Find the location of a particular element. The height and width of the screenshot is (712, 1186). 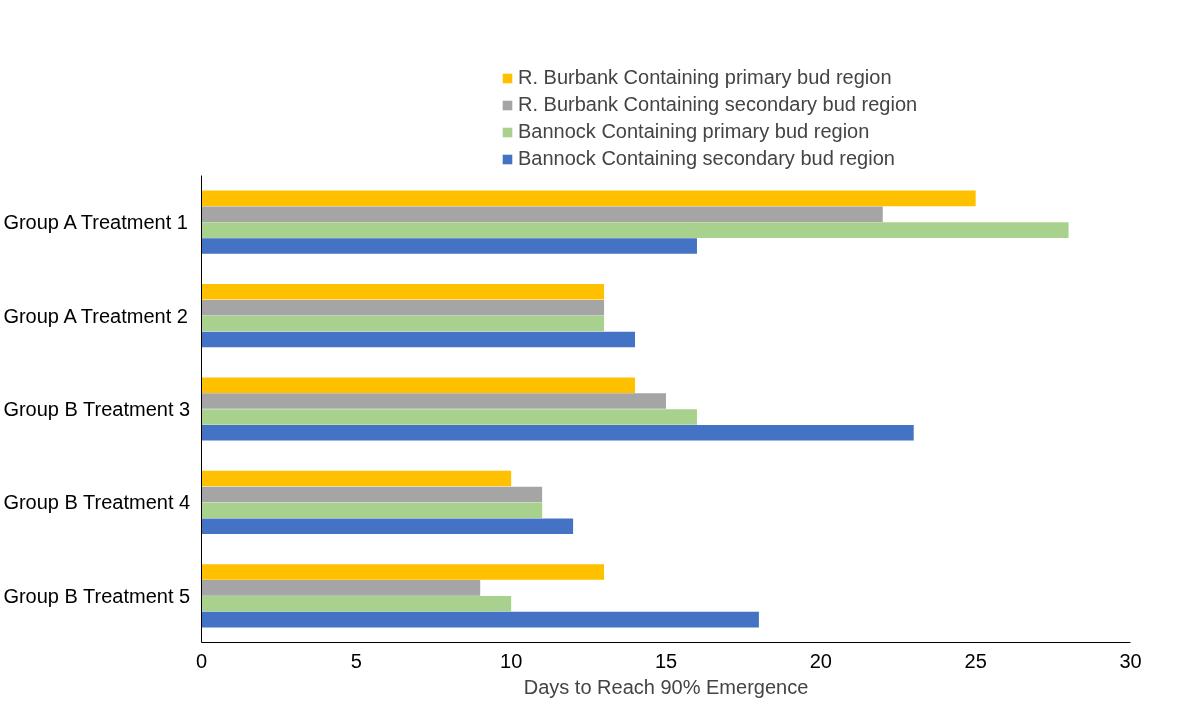

y-tick-label: Group B Treatment 3 is located at coordinates (97, 409).